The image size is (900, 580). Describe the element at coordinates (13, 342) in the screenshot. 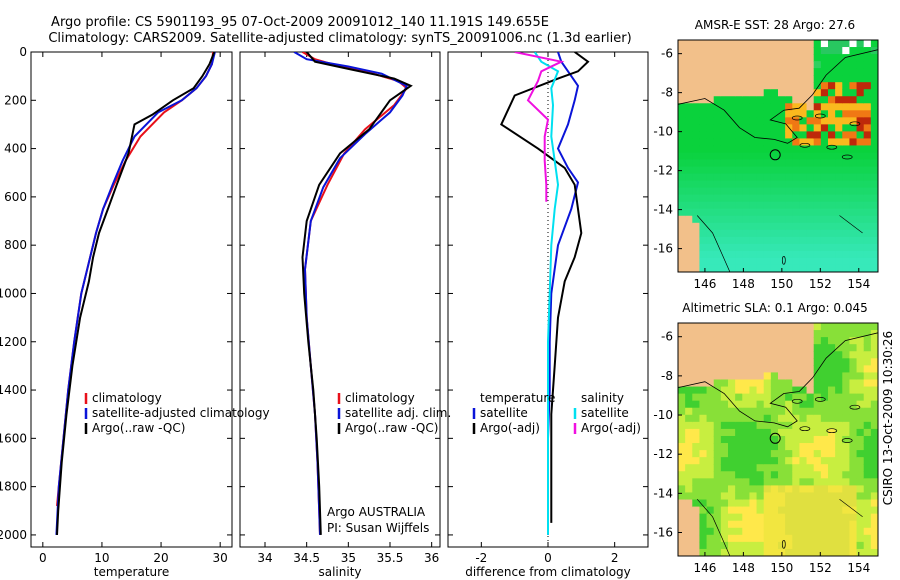

I see `temperature-ytick-label: 1200` at that location.